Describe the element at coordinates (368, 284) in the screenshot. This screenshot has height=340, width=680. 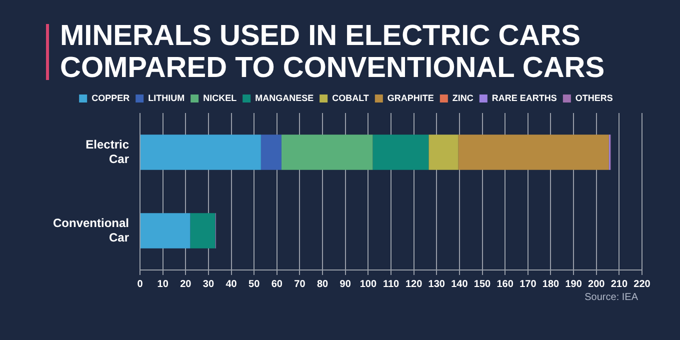
I see `x-tick-label: 100` at that location.